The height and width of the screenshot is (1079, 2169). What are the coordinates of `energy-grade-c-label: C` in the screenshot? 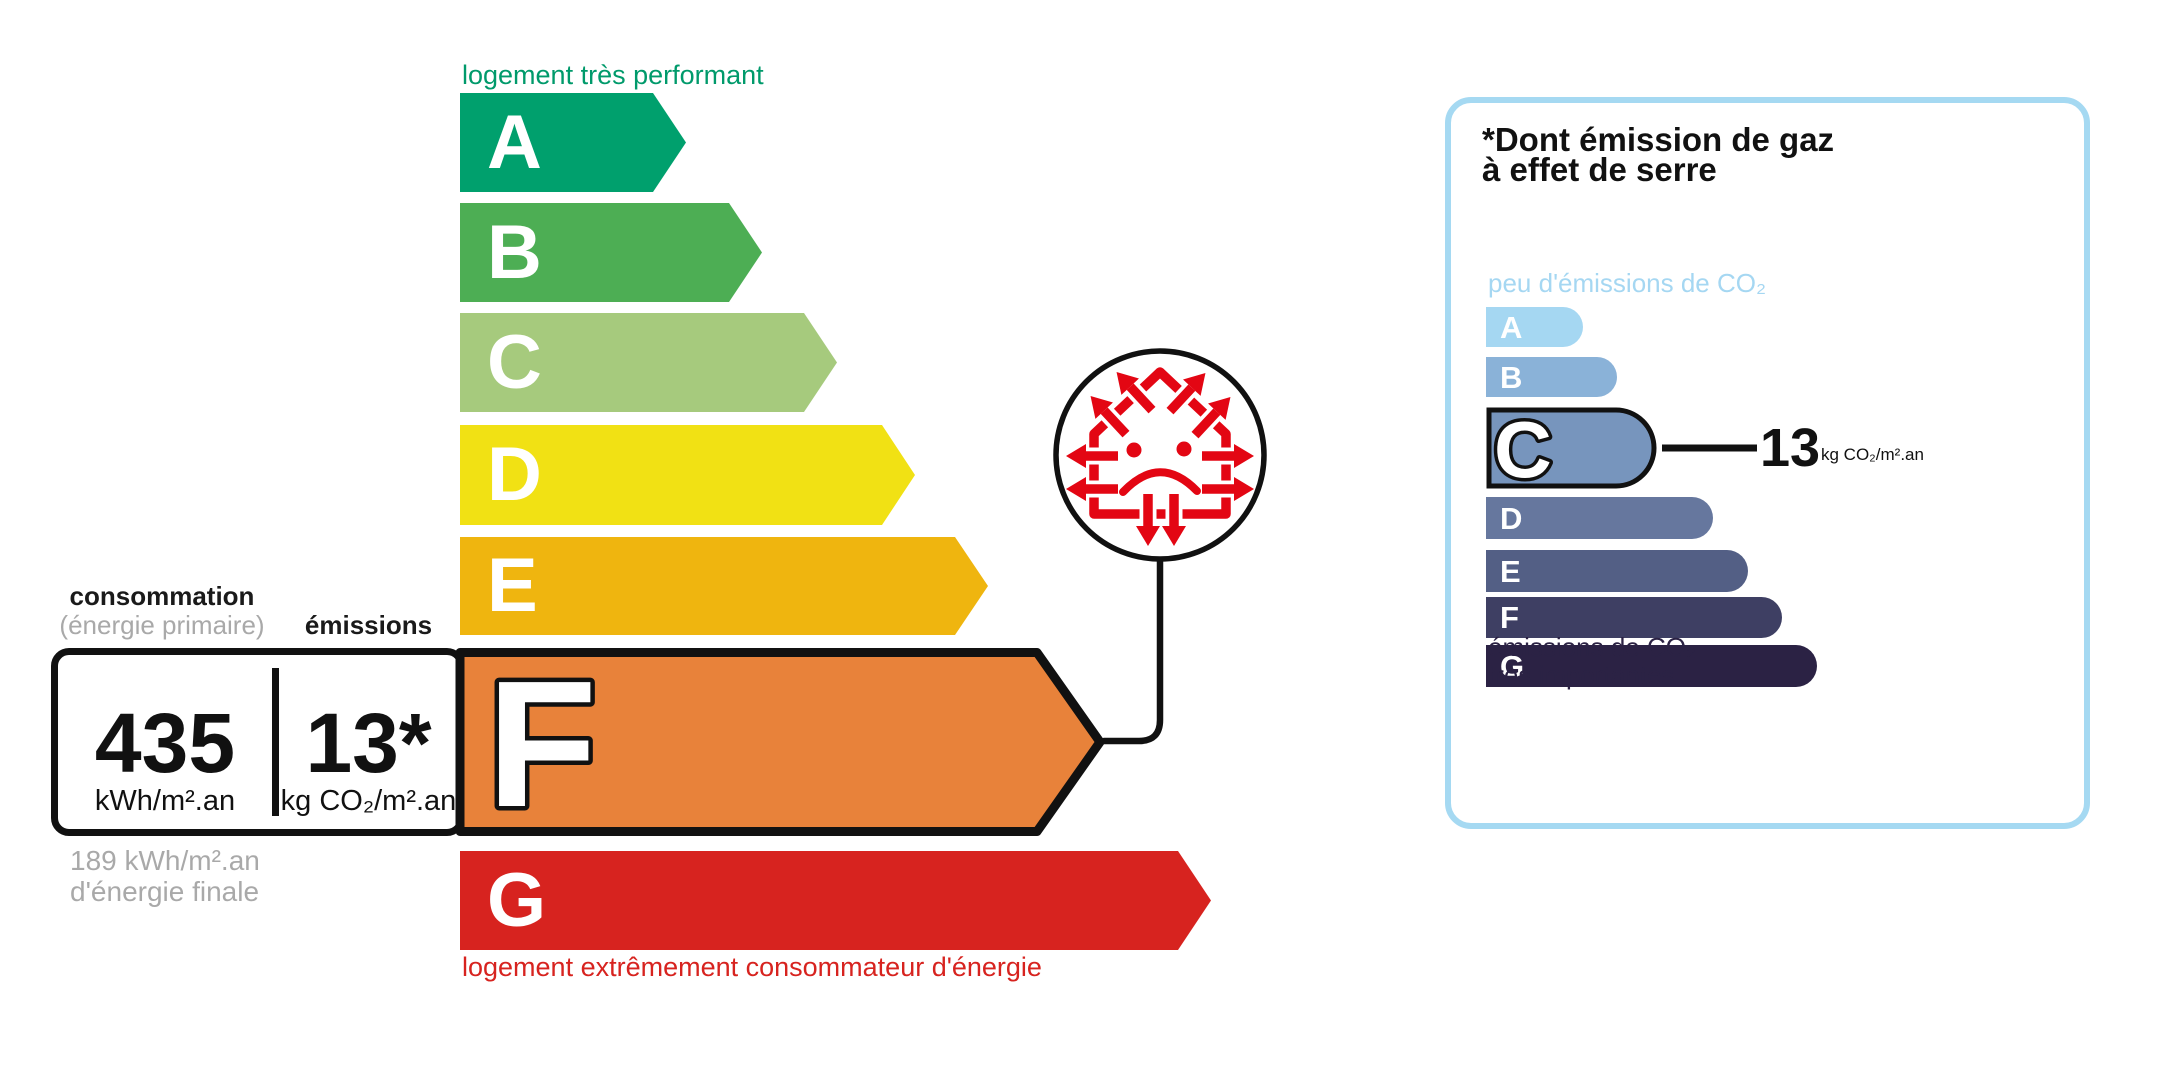 It's located at (514, 362).